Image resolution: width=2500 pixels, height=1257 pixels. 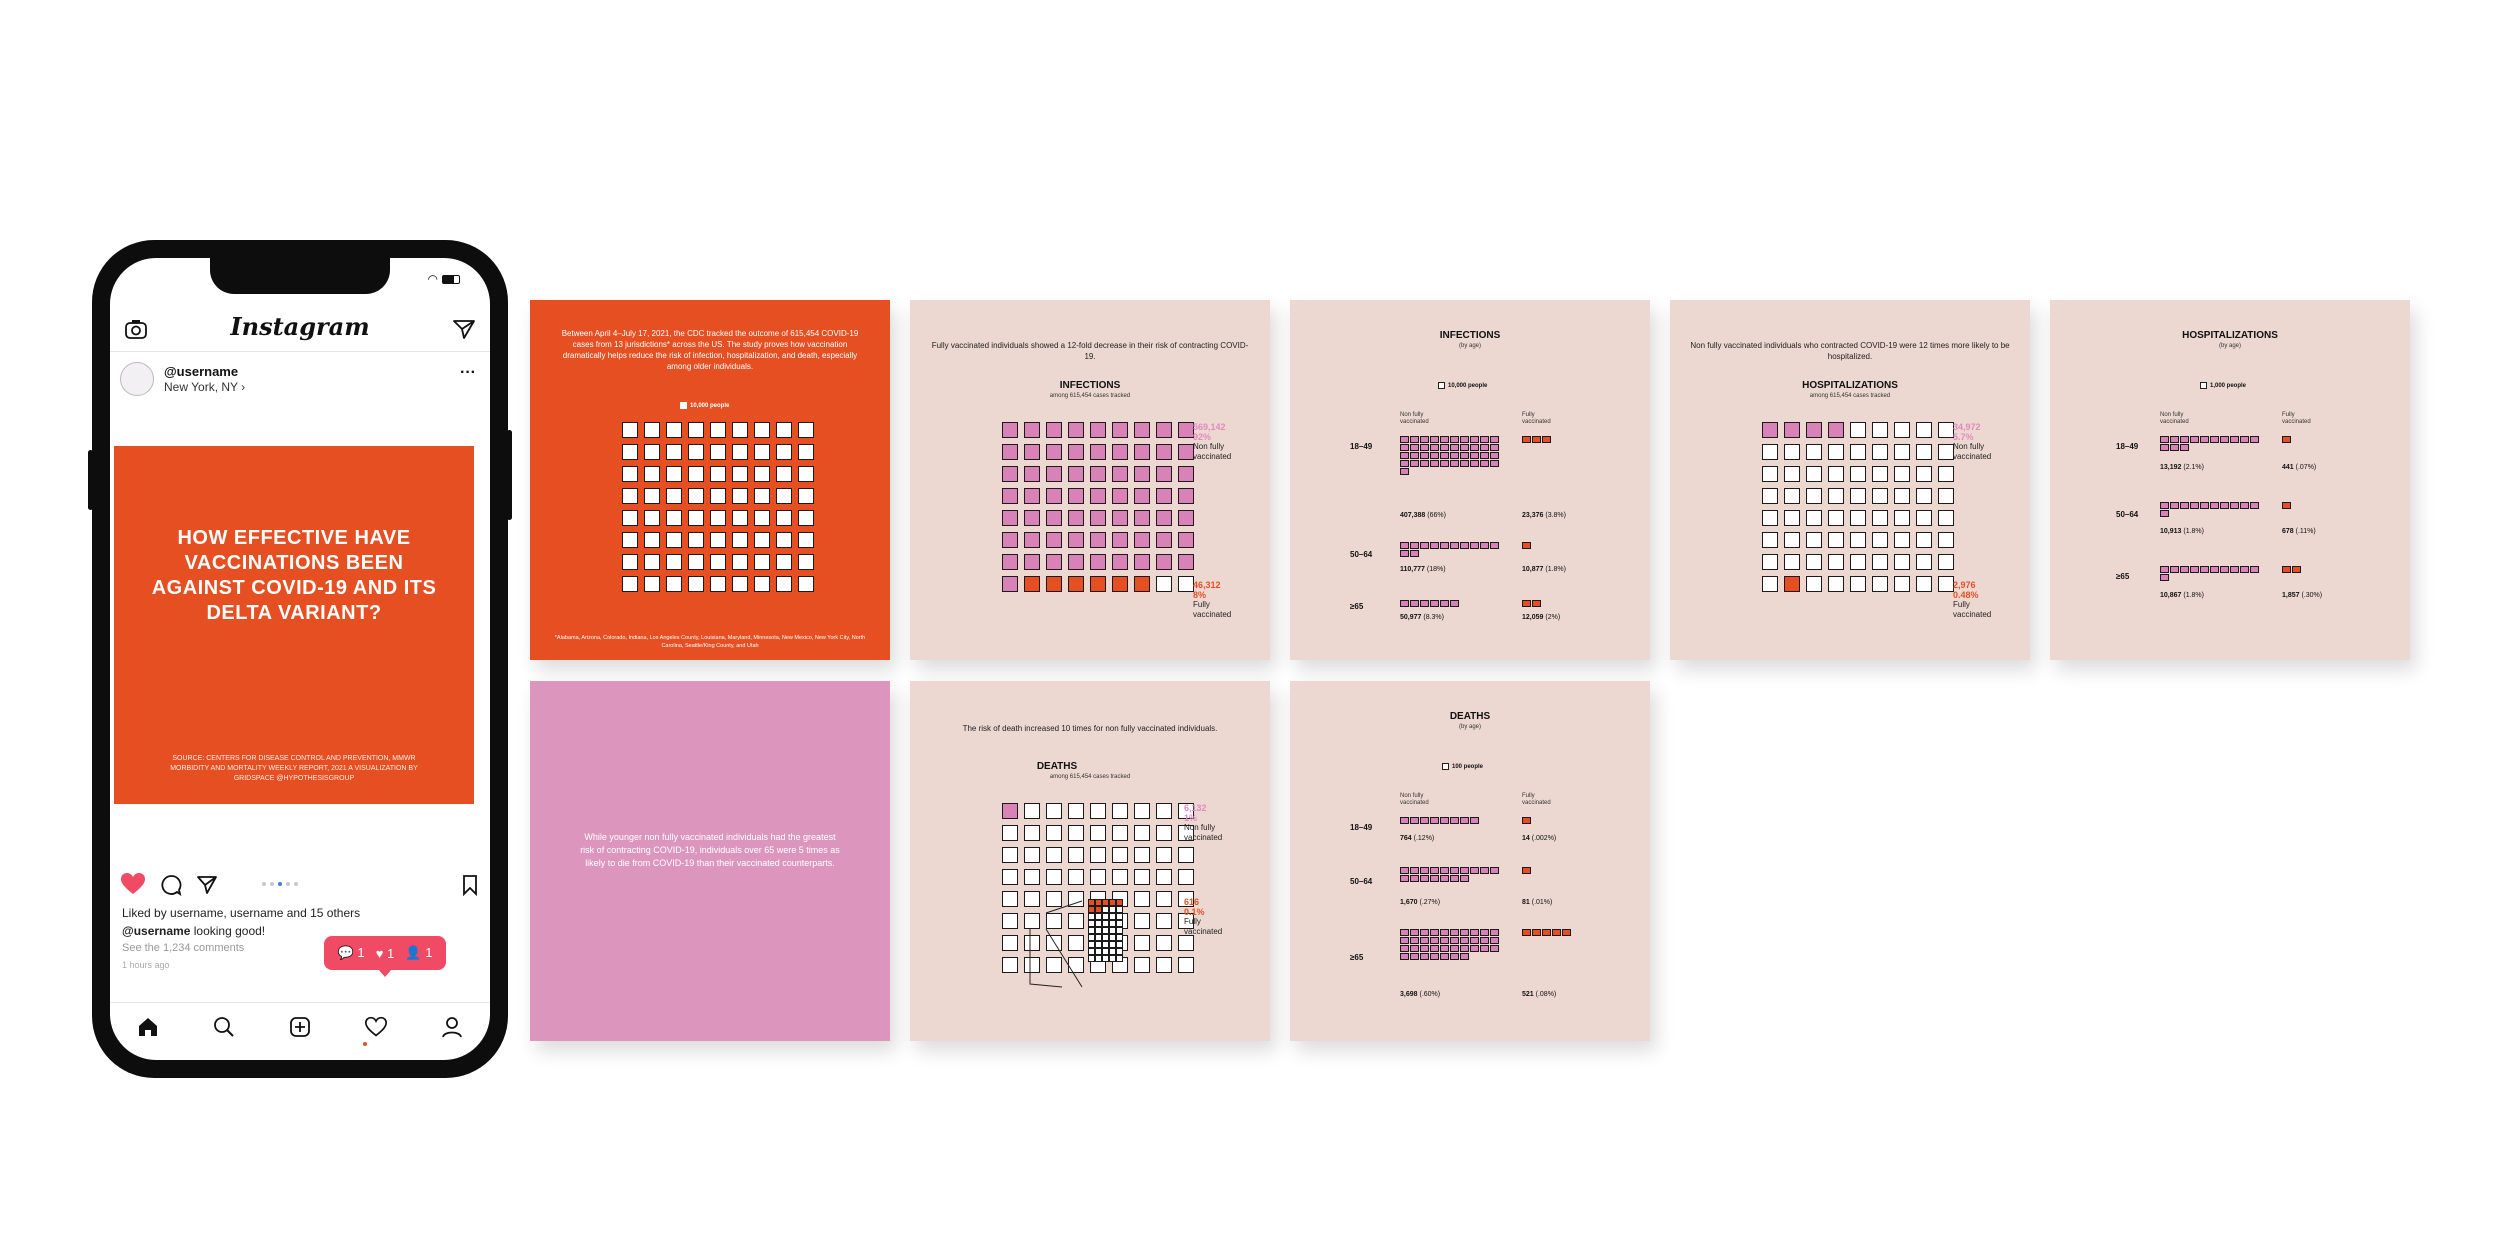 I want to click on activity-notification: 💬 1 ♥ 1 👤 1, so click(x=385, y=956).